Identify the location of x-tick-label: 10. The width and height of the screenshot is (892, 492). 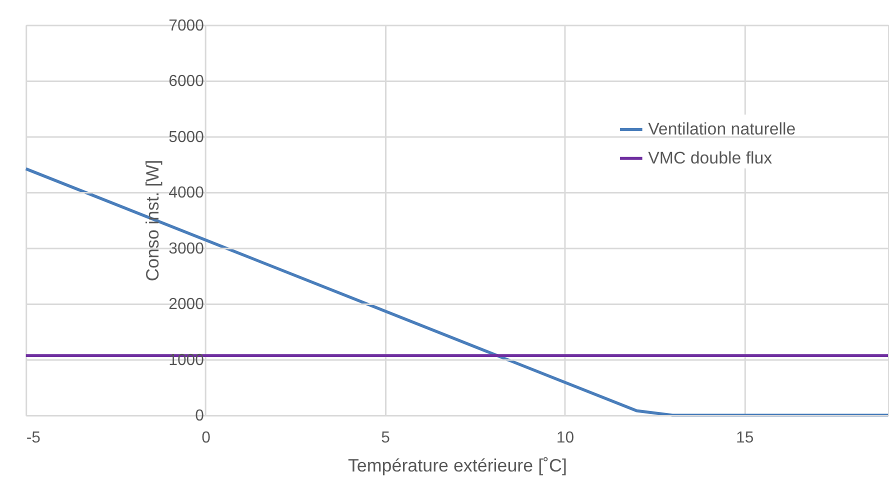
(565, 438).